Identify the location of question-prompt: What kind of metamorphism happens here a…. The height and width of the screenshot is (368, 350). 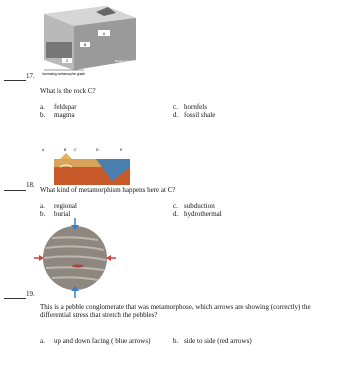
(108, 190).